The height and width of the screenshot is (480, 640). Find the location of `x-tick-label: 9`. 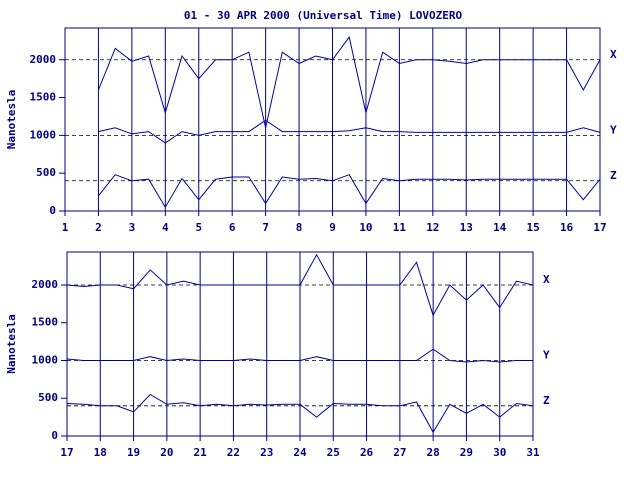

x-tick-label: 9 is located at coordinates (332, 227).